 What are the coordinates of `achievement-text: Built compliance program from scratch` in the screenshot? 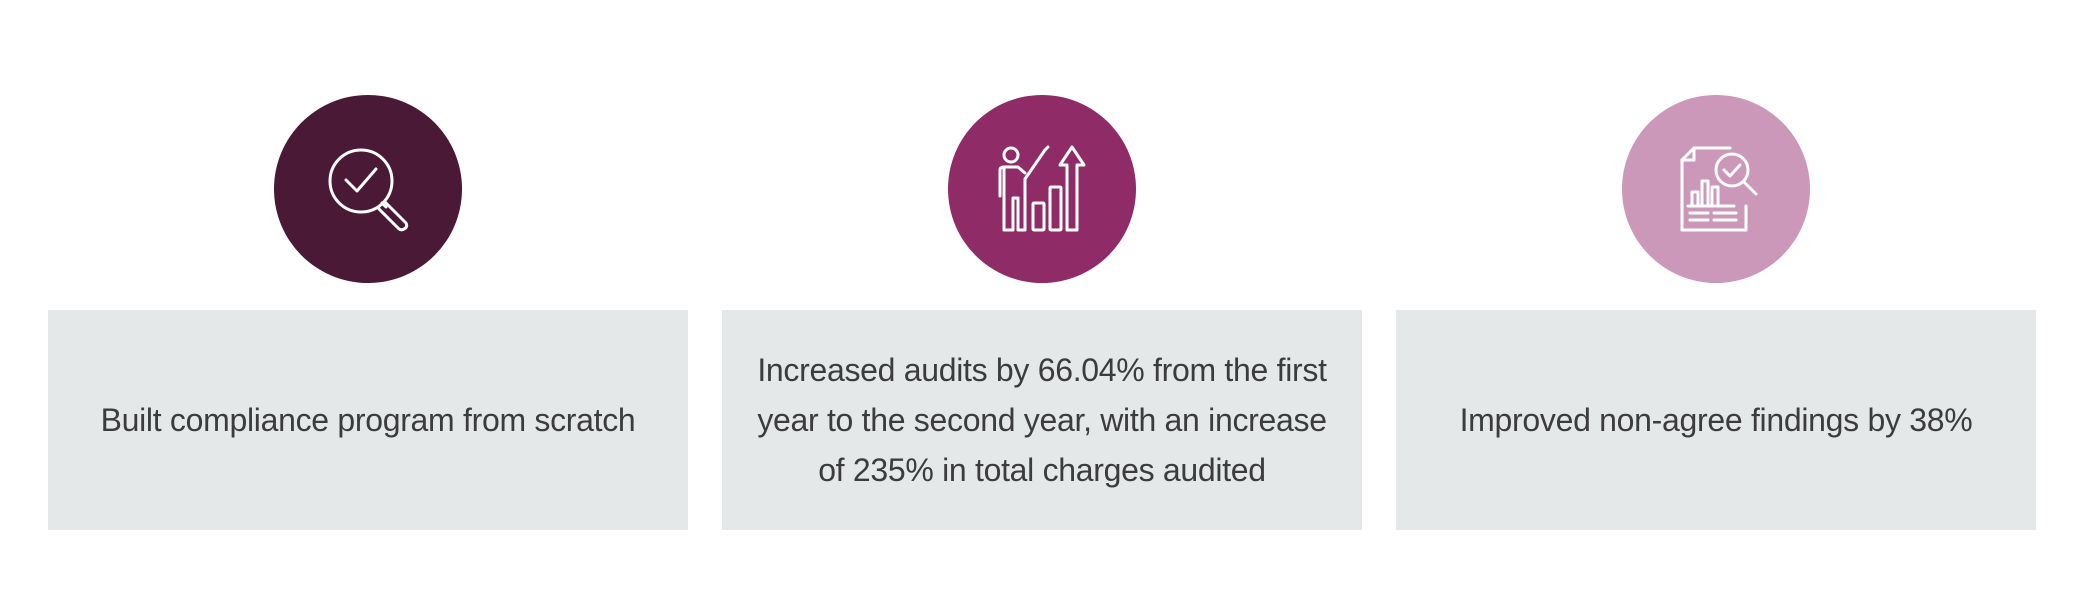 It's located at (368, 420).